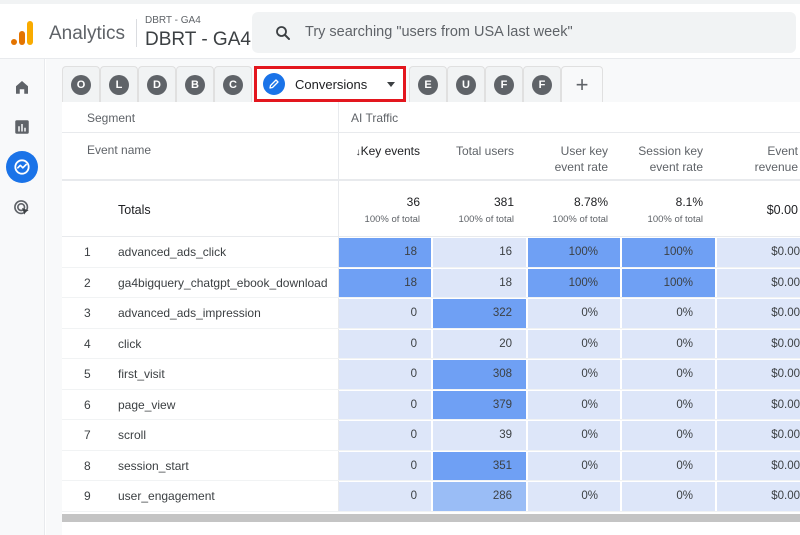 The width and height of the screenshot is (800, 535). Describe the element at coordinates (87, 282) in the screenshot. I see `row-number: 2` at that location.